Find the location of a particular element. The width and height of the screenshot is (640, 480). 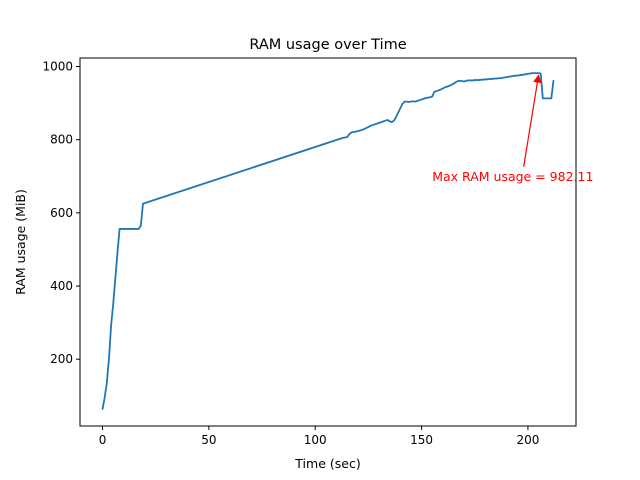

y-axis-ticks: 200 400 600 800 1000 is located at coordinates (61, 213).